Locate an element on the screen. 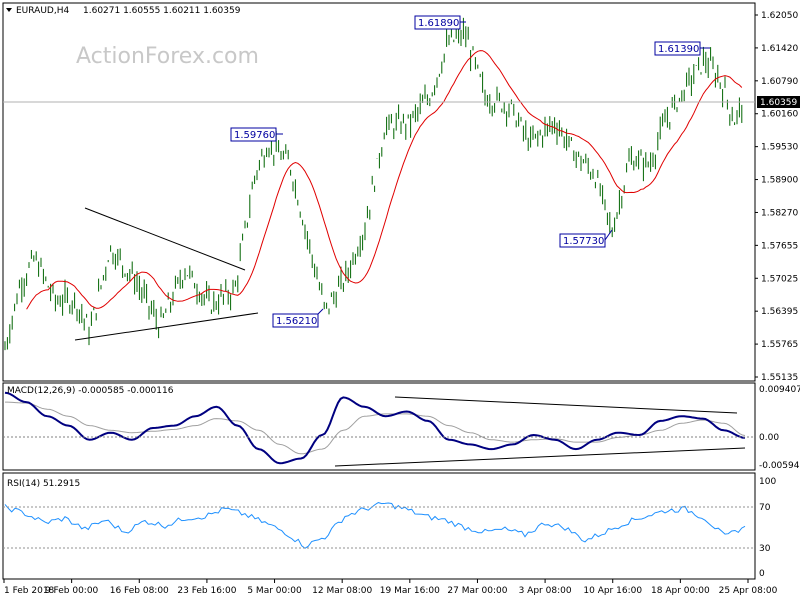 Image resolution: width=800 pixels, height=600 pixels. rsi-series is located at coordinates (375, 525).